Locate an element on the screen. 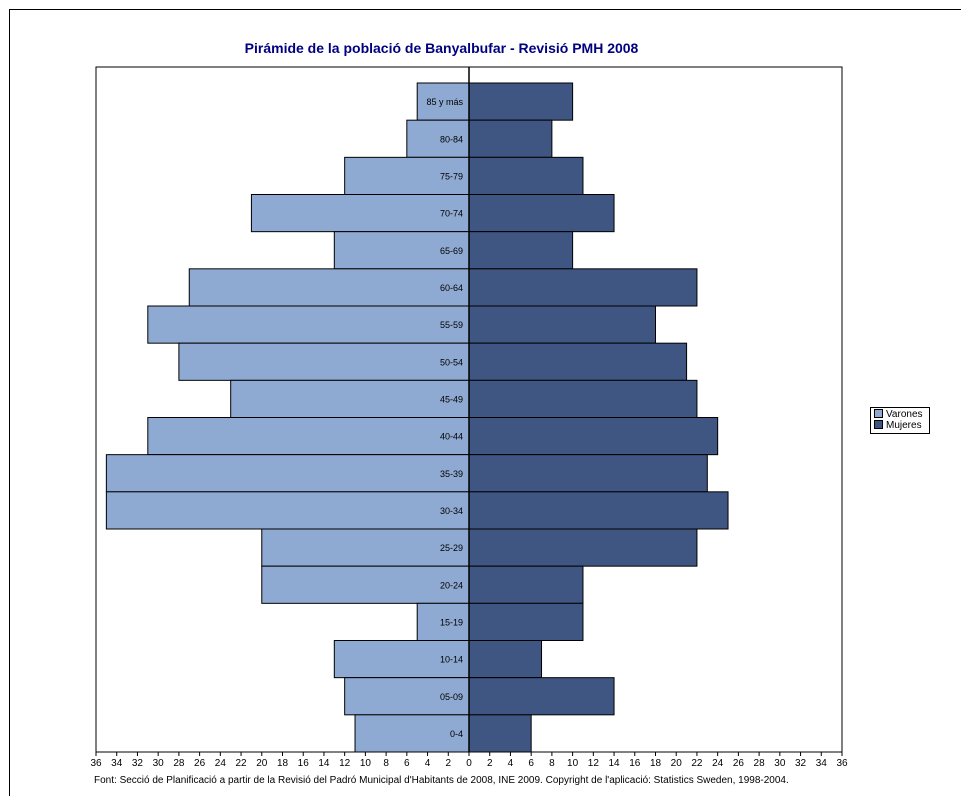 This screenshot has width=961, height=796. category-label: 05-09 is located at coordinates (451, 697).